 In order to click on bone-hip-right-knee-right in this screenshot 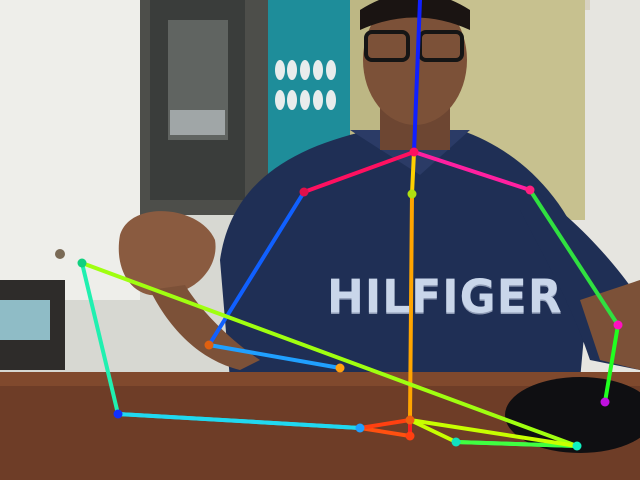, I will do `click(385, 432)`.